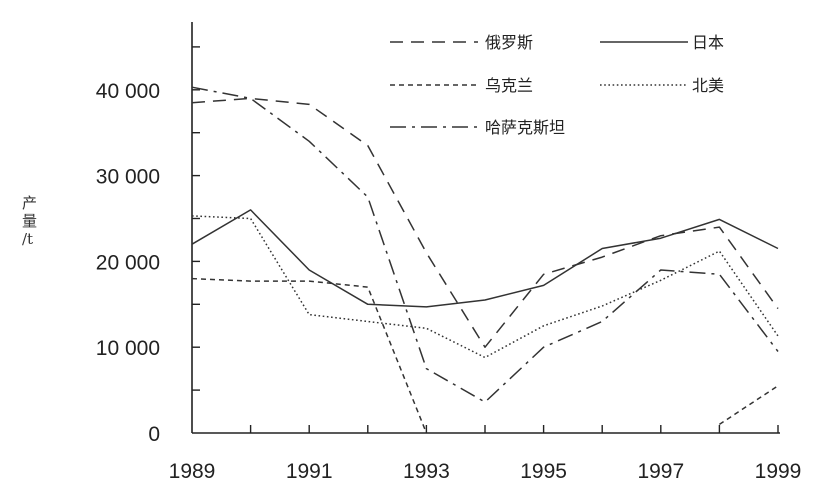  Describe the element at coordinates (660, 471) in the screenshot. I see `x-tick-label: 1997` at that location.